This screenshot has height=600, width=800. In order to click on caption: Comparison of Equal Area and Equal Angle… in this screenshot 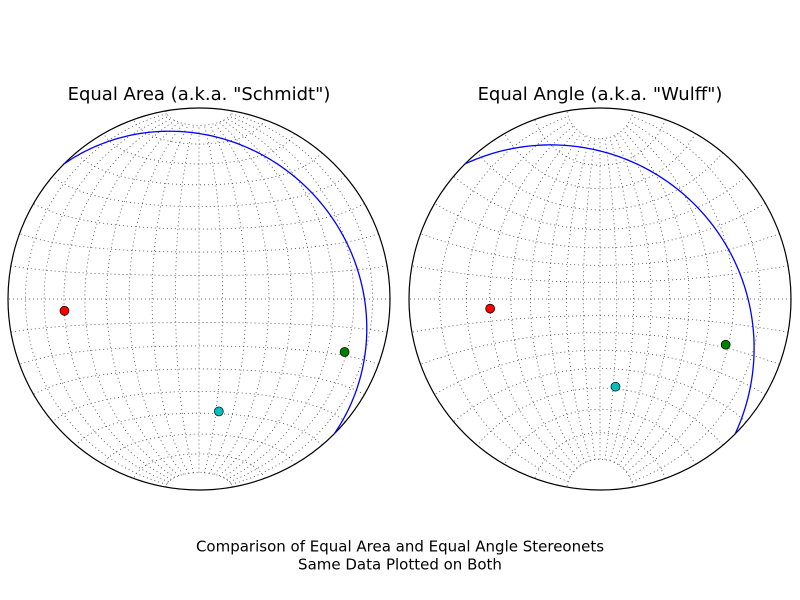, I will do `click(400, 547)`.